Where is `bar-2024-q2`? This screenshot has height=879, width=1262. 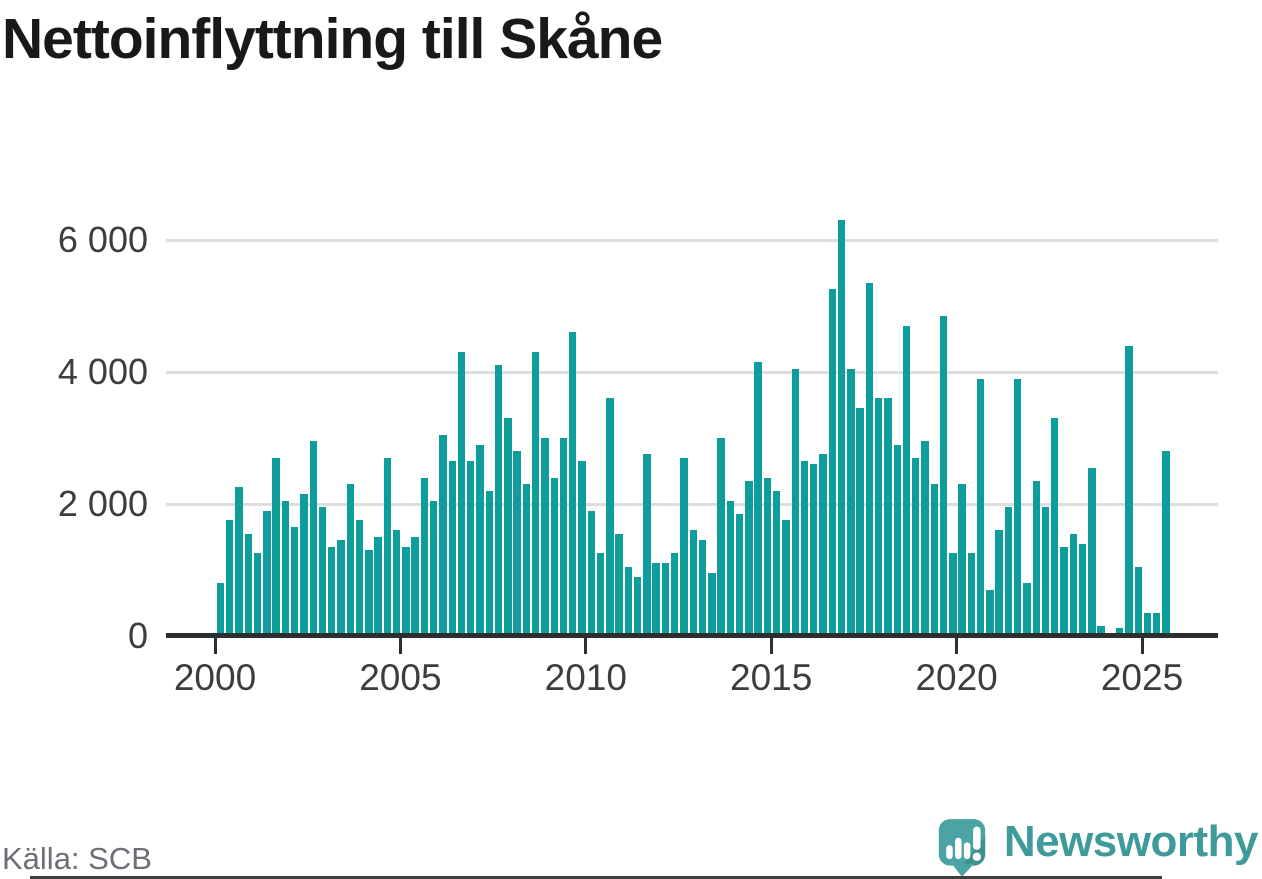
bar-2024-q2 is located at coordinates (1119, 632).